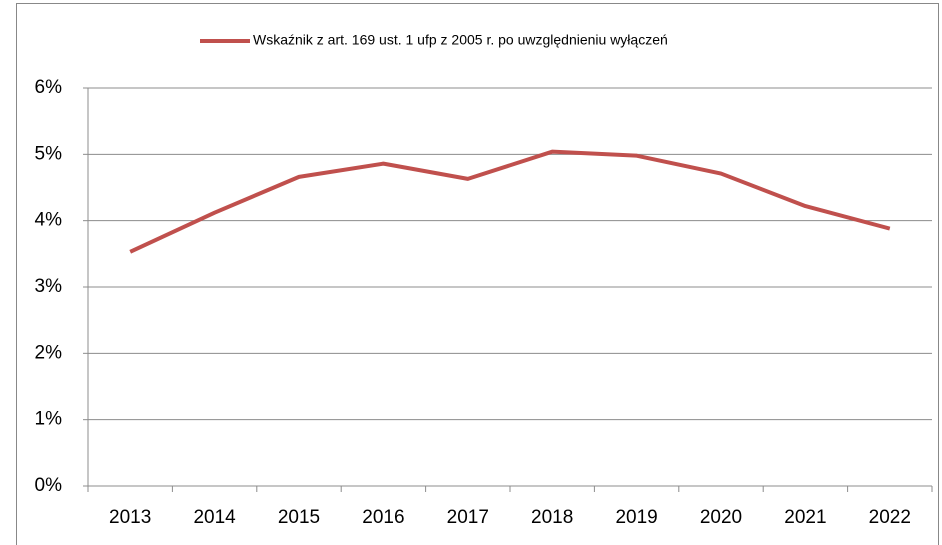 The width and height of the screenshot is (942, 545). What do you see at coordinates (805, 517) in the screenshot?
I see `x-tick-label: 2021` at bounding box center [805, 517].